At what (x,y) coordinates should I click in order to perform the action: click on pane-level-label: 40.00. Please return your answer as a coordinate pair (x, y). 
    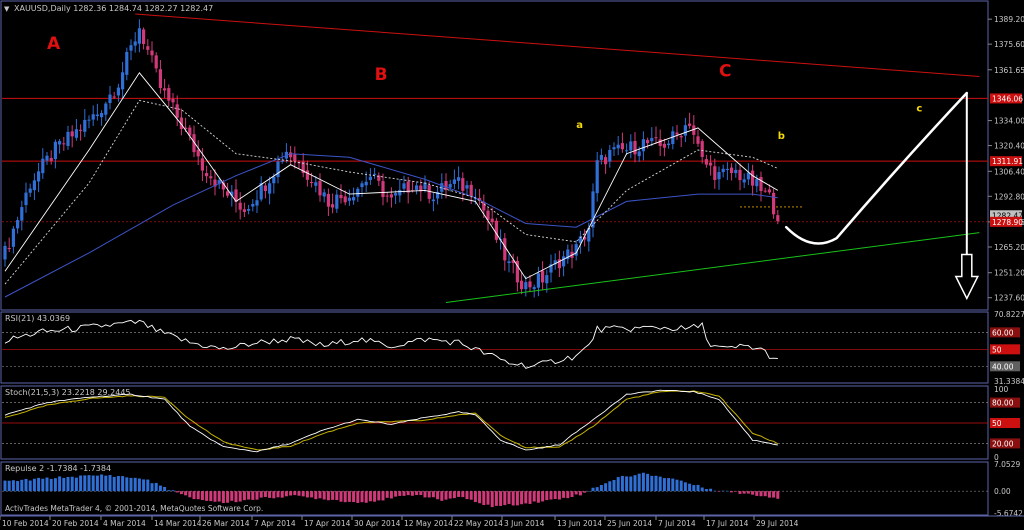
    Looking at the image, I should click on (1003, 366).